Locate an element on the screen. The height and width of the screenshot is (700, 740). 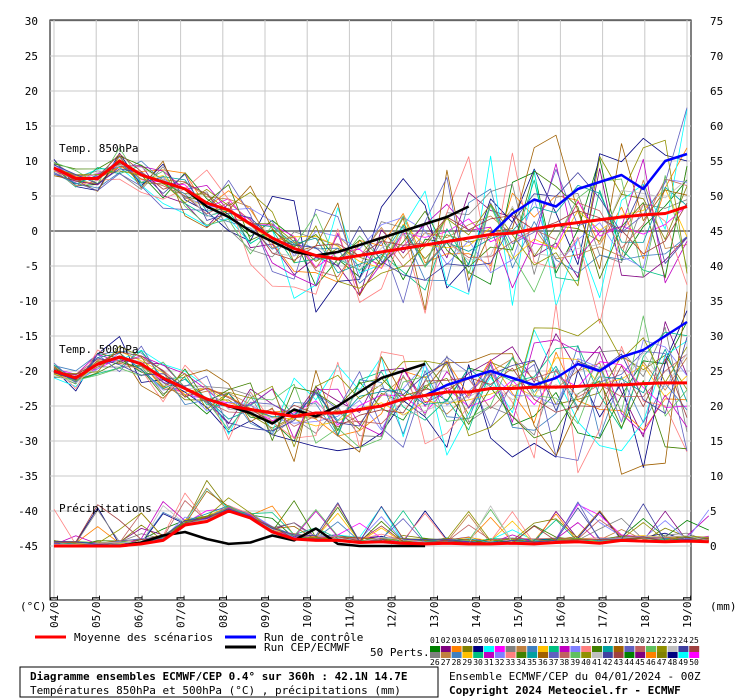
perturbation-line-precip is located at coordinates (381, 526).